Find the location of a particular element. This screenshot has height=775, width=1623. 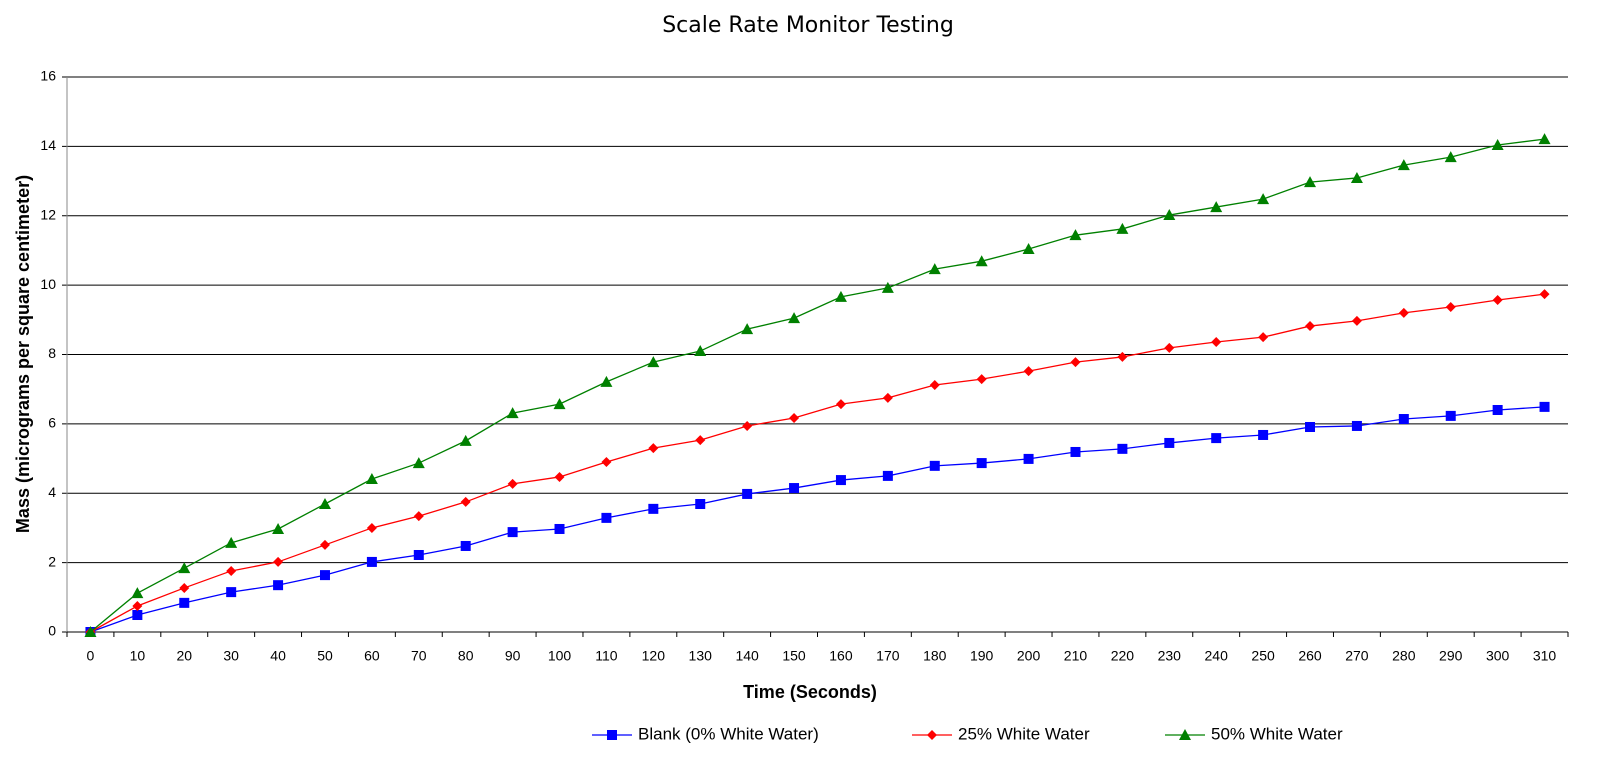

x-tick-label: 90 is located at coordinates (513, 656).